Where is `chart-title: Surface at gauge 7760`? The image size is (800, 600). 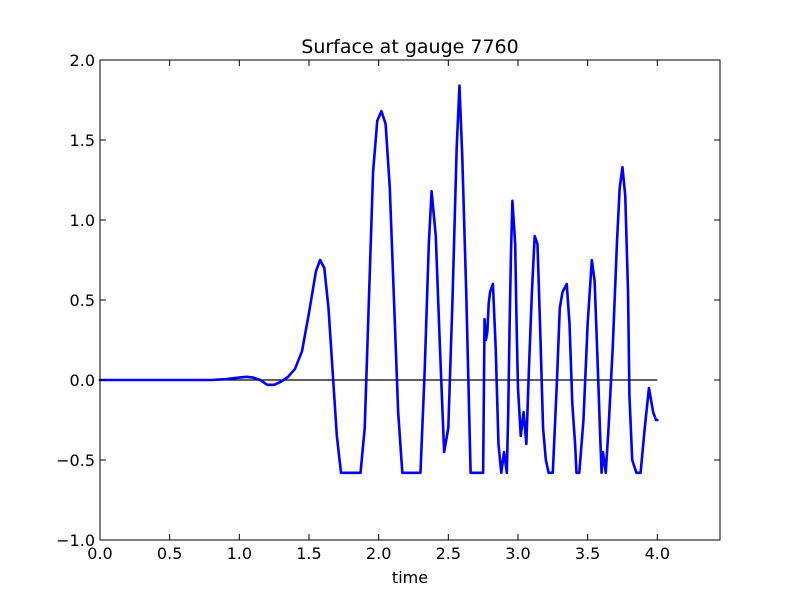 chart-title: Surface at gauge 7760 is located at coordinates (409, 47).